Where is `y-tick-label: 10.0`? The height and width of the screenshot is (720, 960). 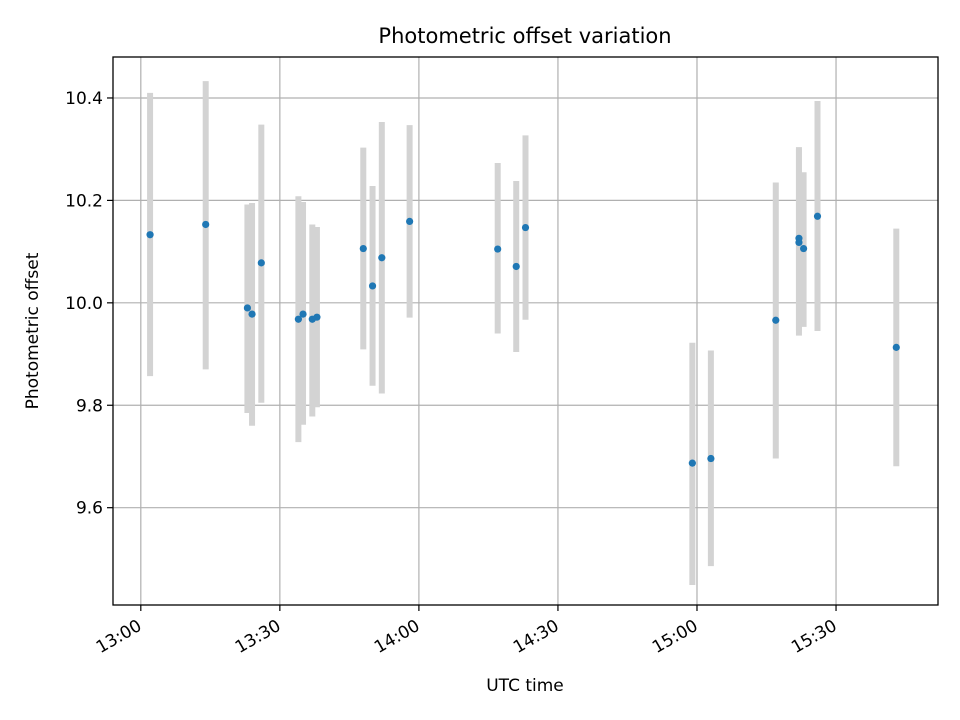
y-tick-label: 10.0 is located at coordinates (84, 304).